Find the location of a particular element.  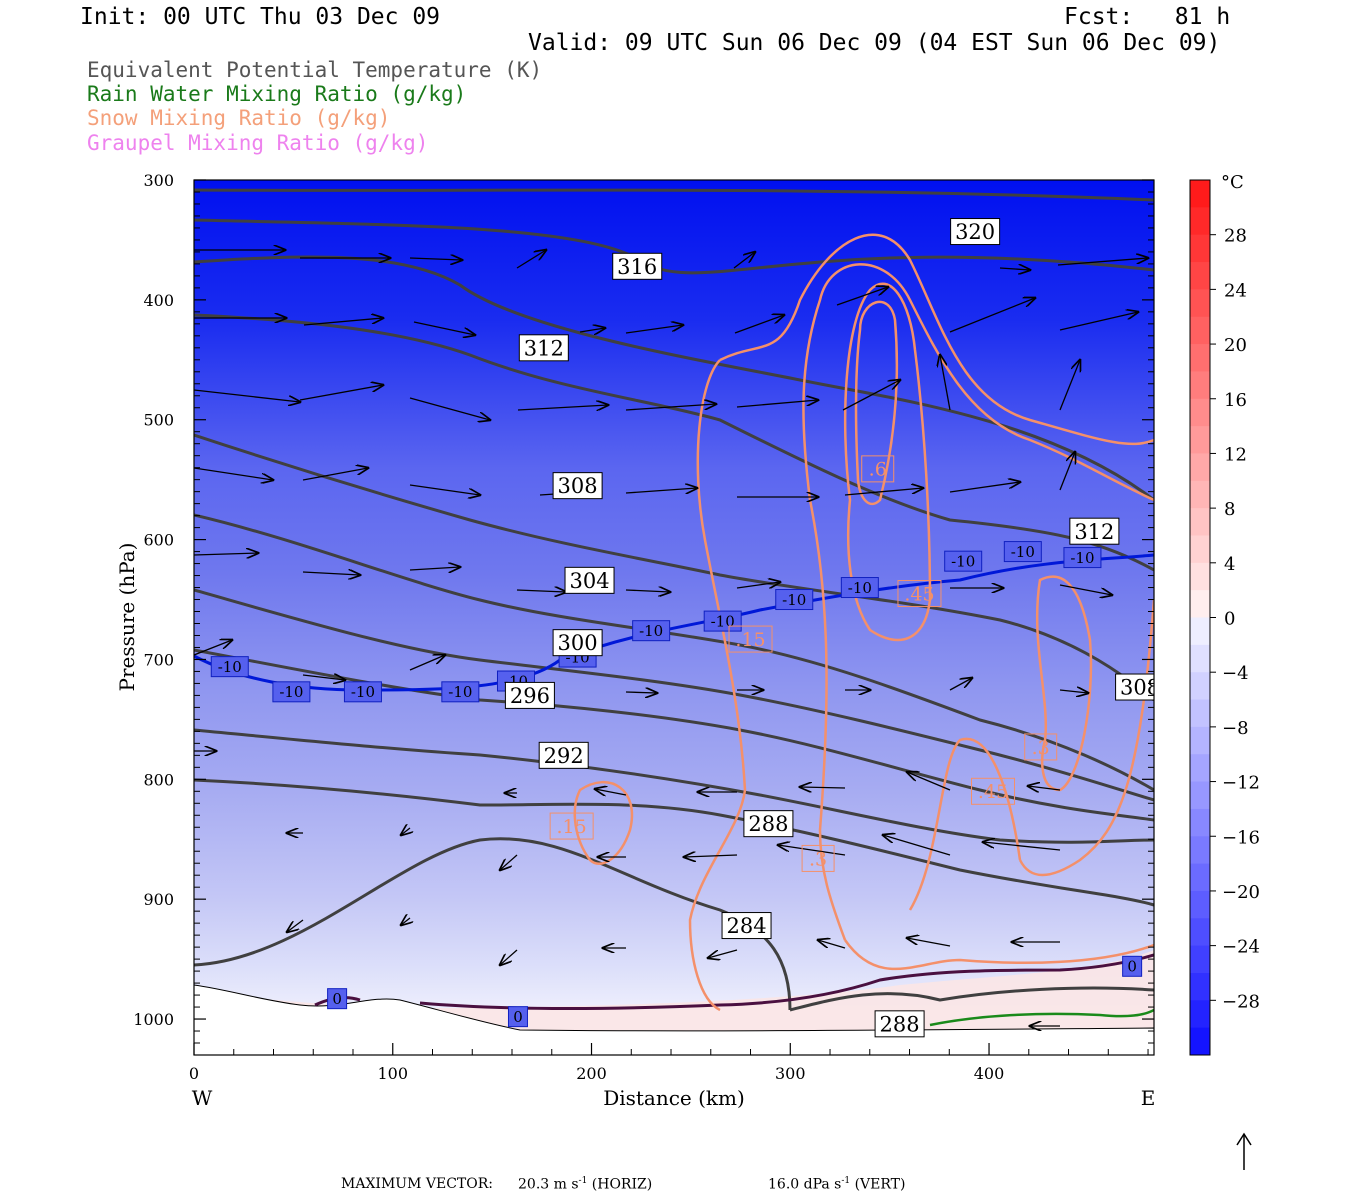

colorbar-tick-label: 8 is located at coordinates (1229, 509).